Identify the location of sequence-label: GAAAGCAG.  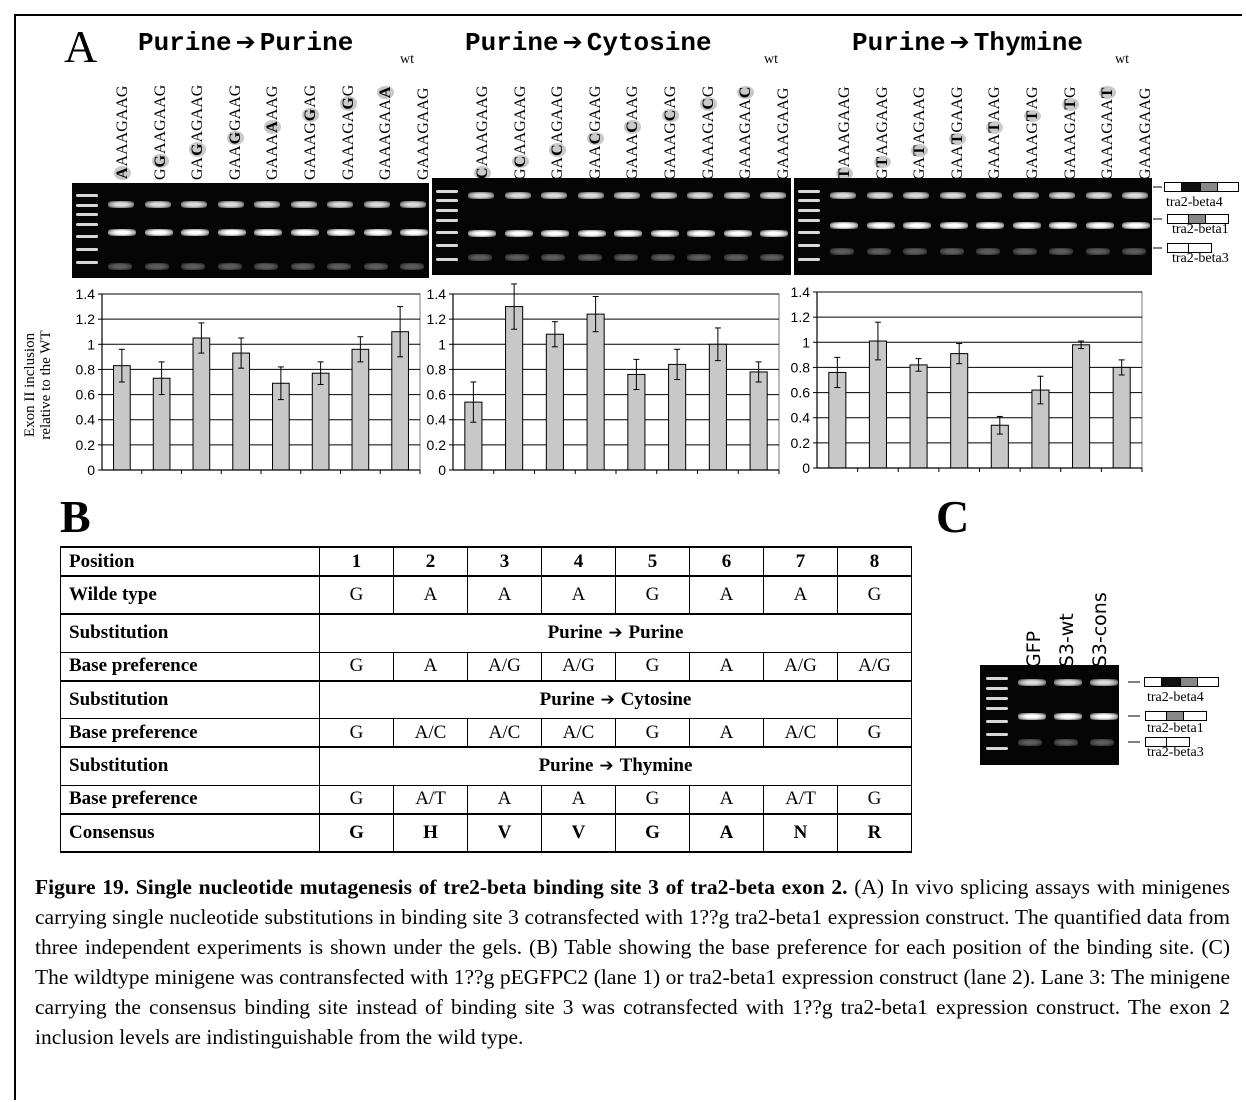
(671, 125).